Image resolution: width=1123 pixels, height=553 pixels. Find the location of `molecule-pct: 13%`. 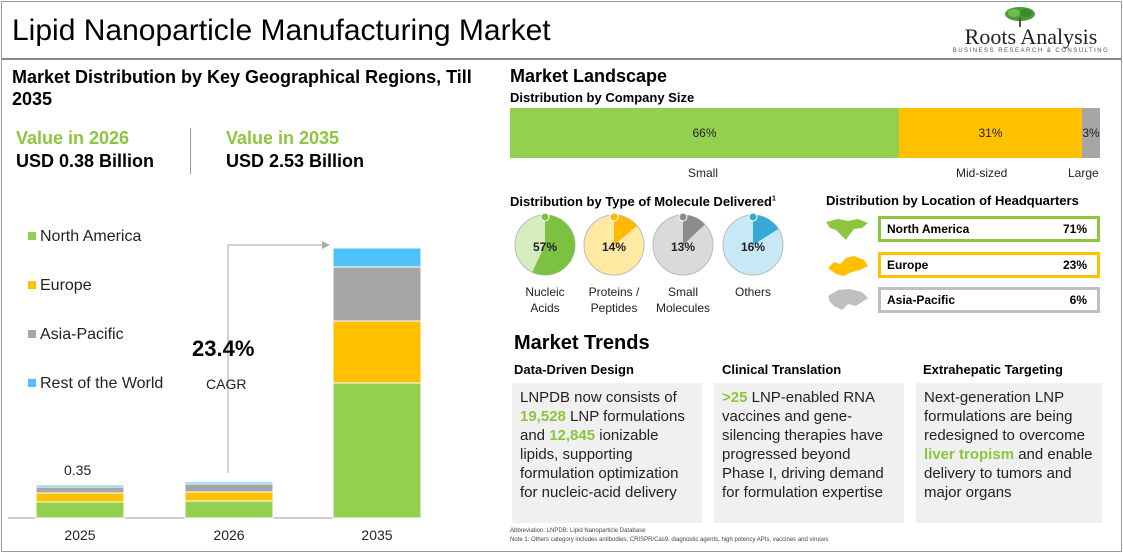

molecule-pct: 13% is located at coordinates (683, 247).